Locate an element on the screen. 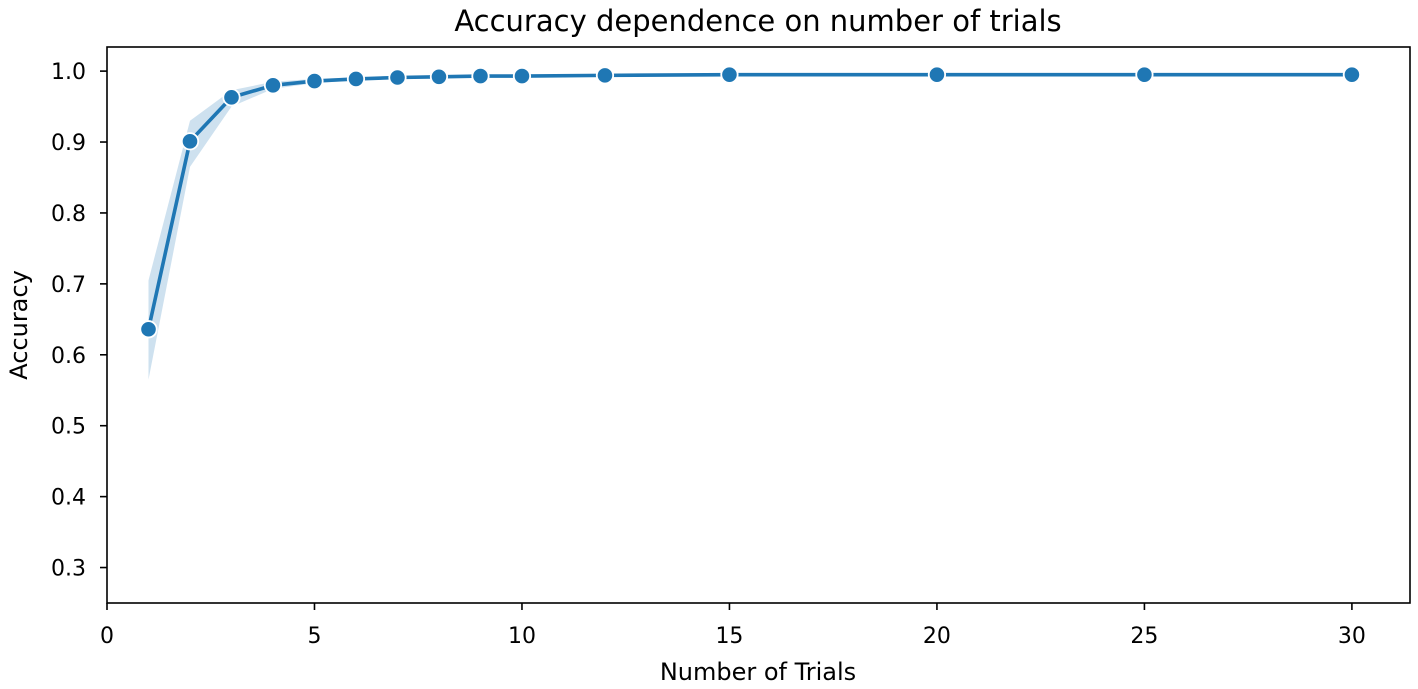  x-tick-label: 10 is located at coordinates (522, 636).